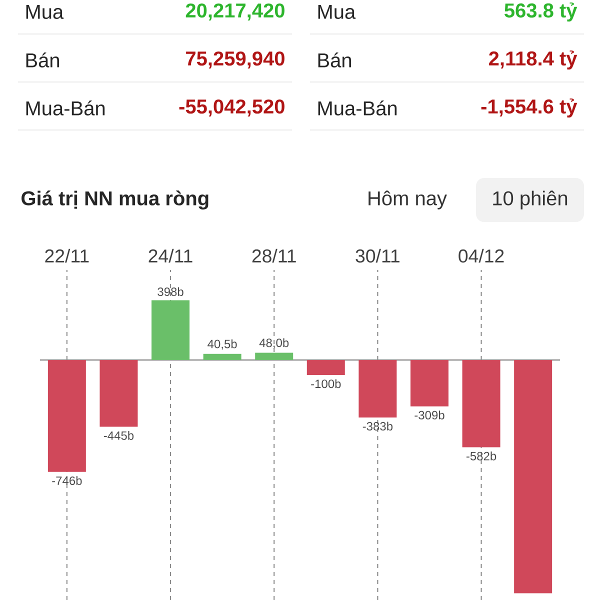 The height and width of the screenshot is (600, 600). Describe the element at coordinates (429, 415) in the screenshot. I see `data-label: -309b` at that location.